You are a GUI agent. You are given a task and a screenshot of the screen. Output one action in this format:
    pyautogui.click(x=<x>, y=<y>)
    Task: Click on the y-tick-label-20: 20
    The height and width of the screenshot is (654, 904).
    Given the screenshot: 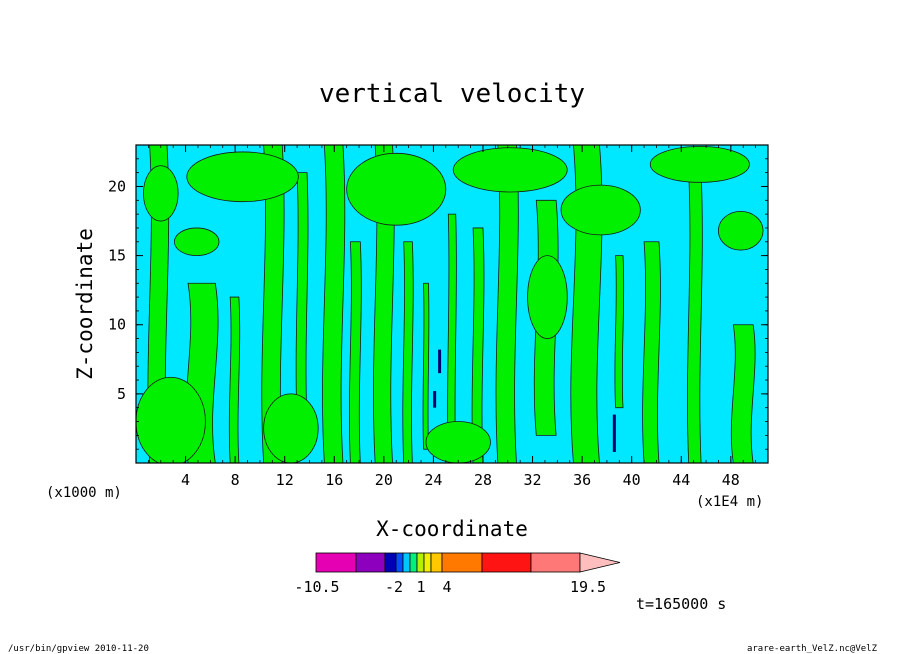 What is the action you would take?
    pyautogui.click(x=117, y=186)
    